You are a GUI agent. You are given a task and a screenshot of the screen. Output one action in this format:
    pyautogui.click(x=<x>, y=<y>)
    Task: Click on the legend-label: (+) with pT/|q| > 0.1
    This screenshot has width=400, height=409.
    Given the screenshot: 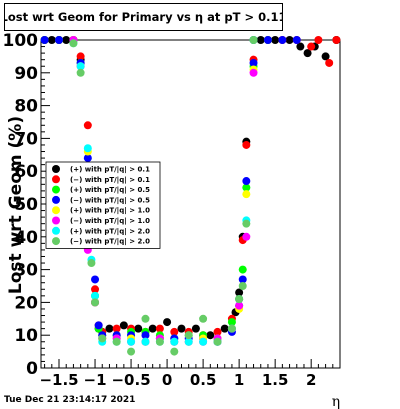 What is the action you would take?
    pyautogui.click(x=110, y=170)
    